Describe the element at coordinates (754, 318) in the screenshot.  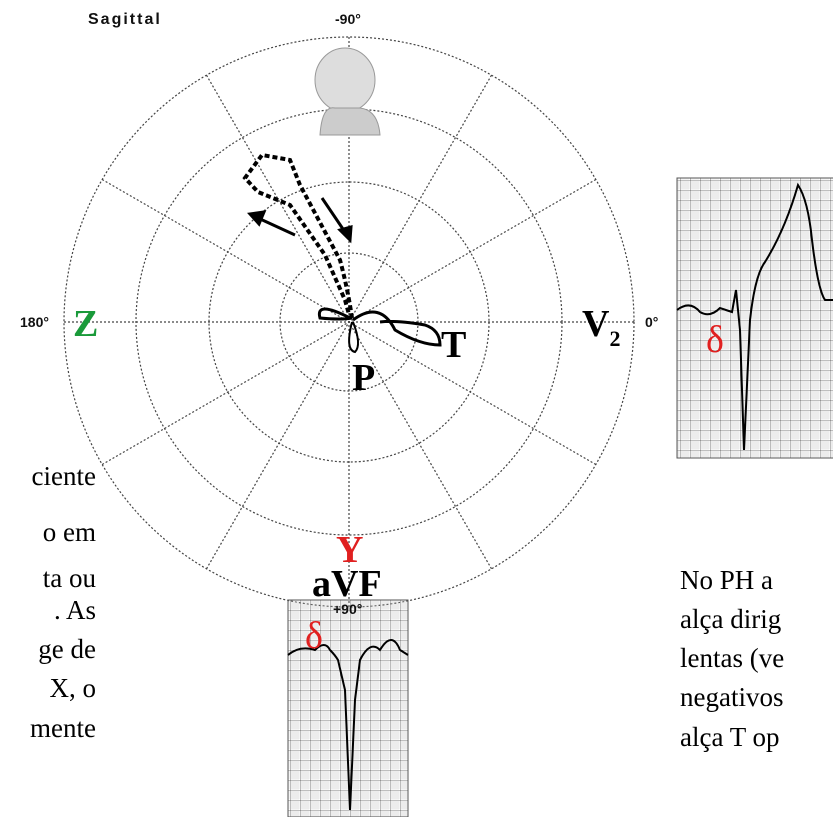
I see `ecg-right` at that location.